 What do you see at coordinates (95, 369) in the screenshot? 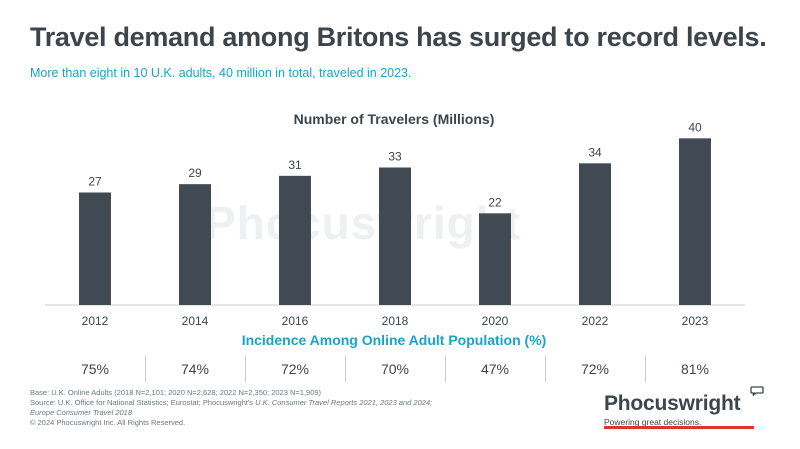
I see `incidence-value-2012: 75%` at bounding box center [95, 369].